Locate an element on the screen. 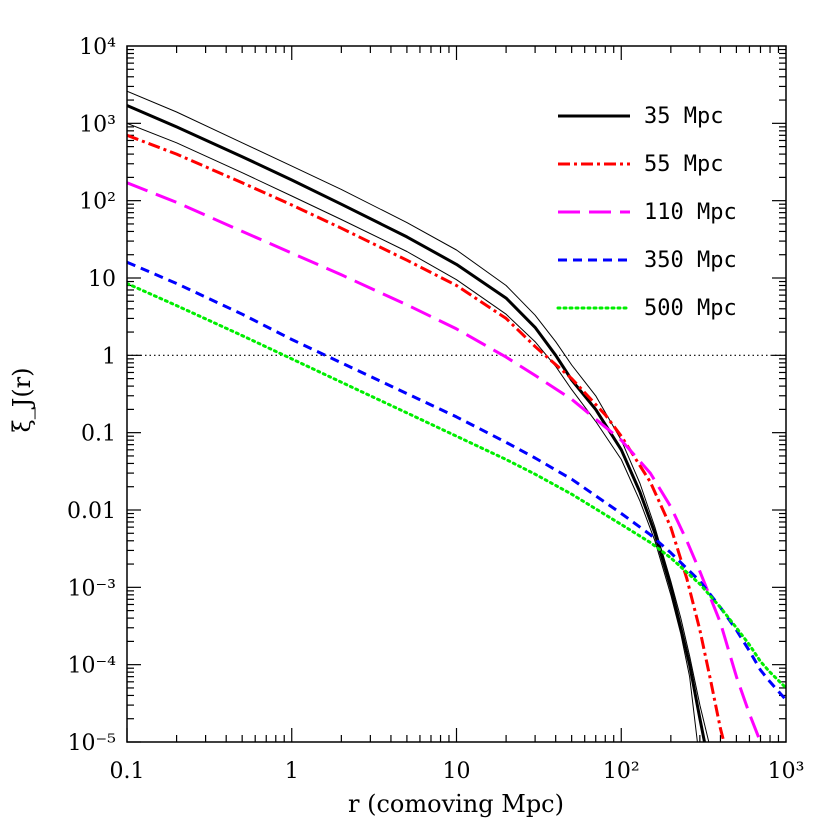  x-tick-label: 0.1 is located at coordinates (127, 771).